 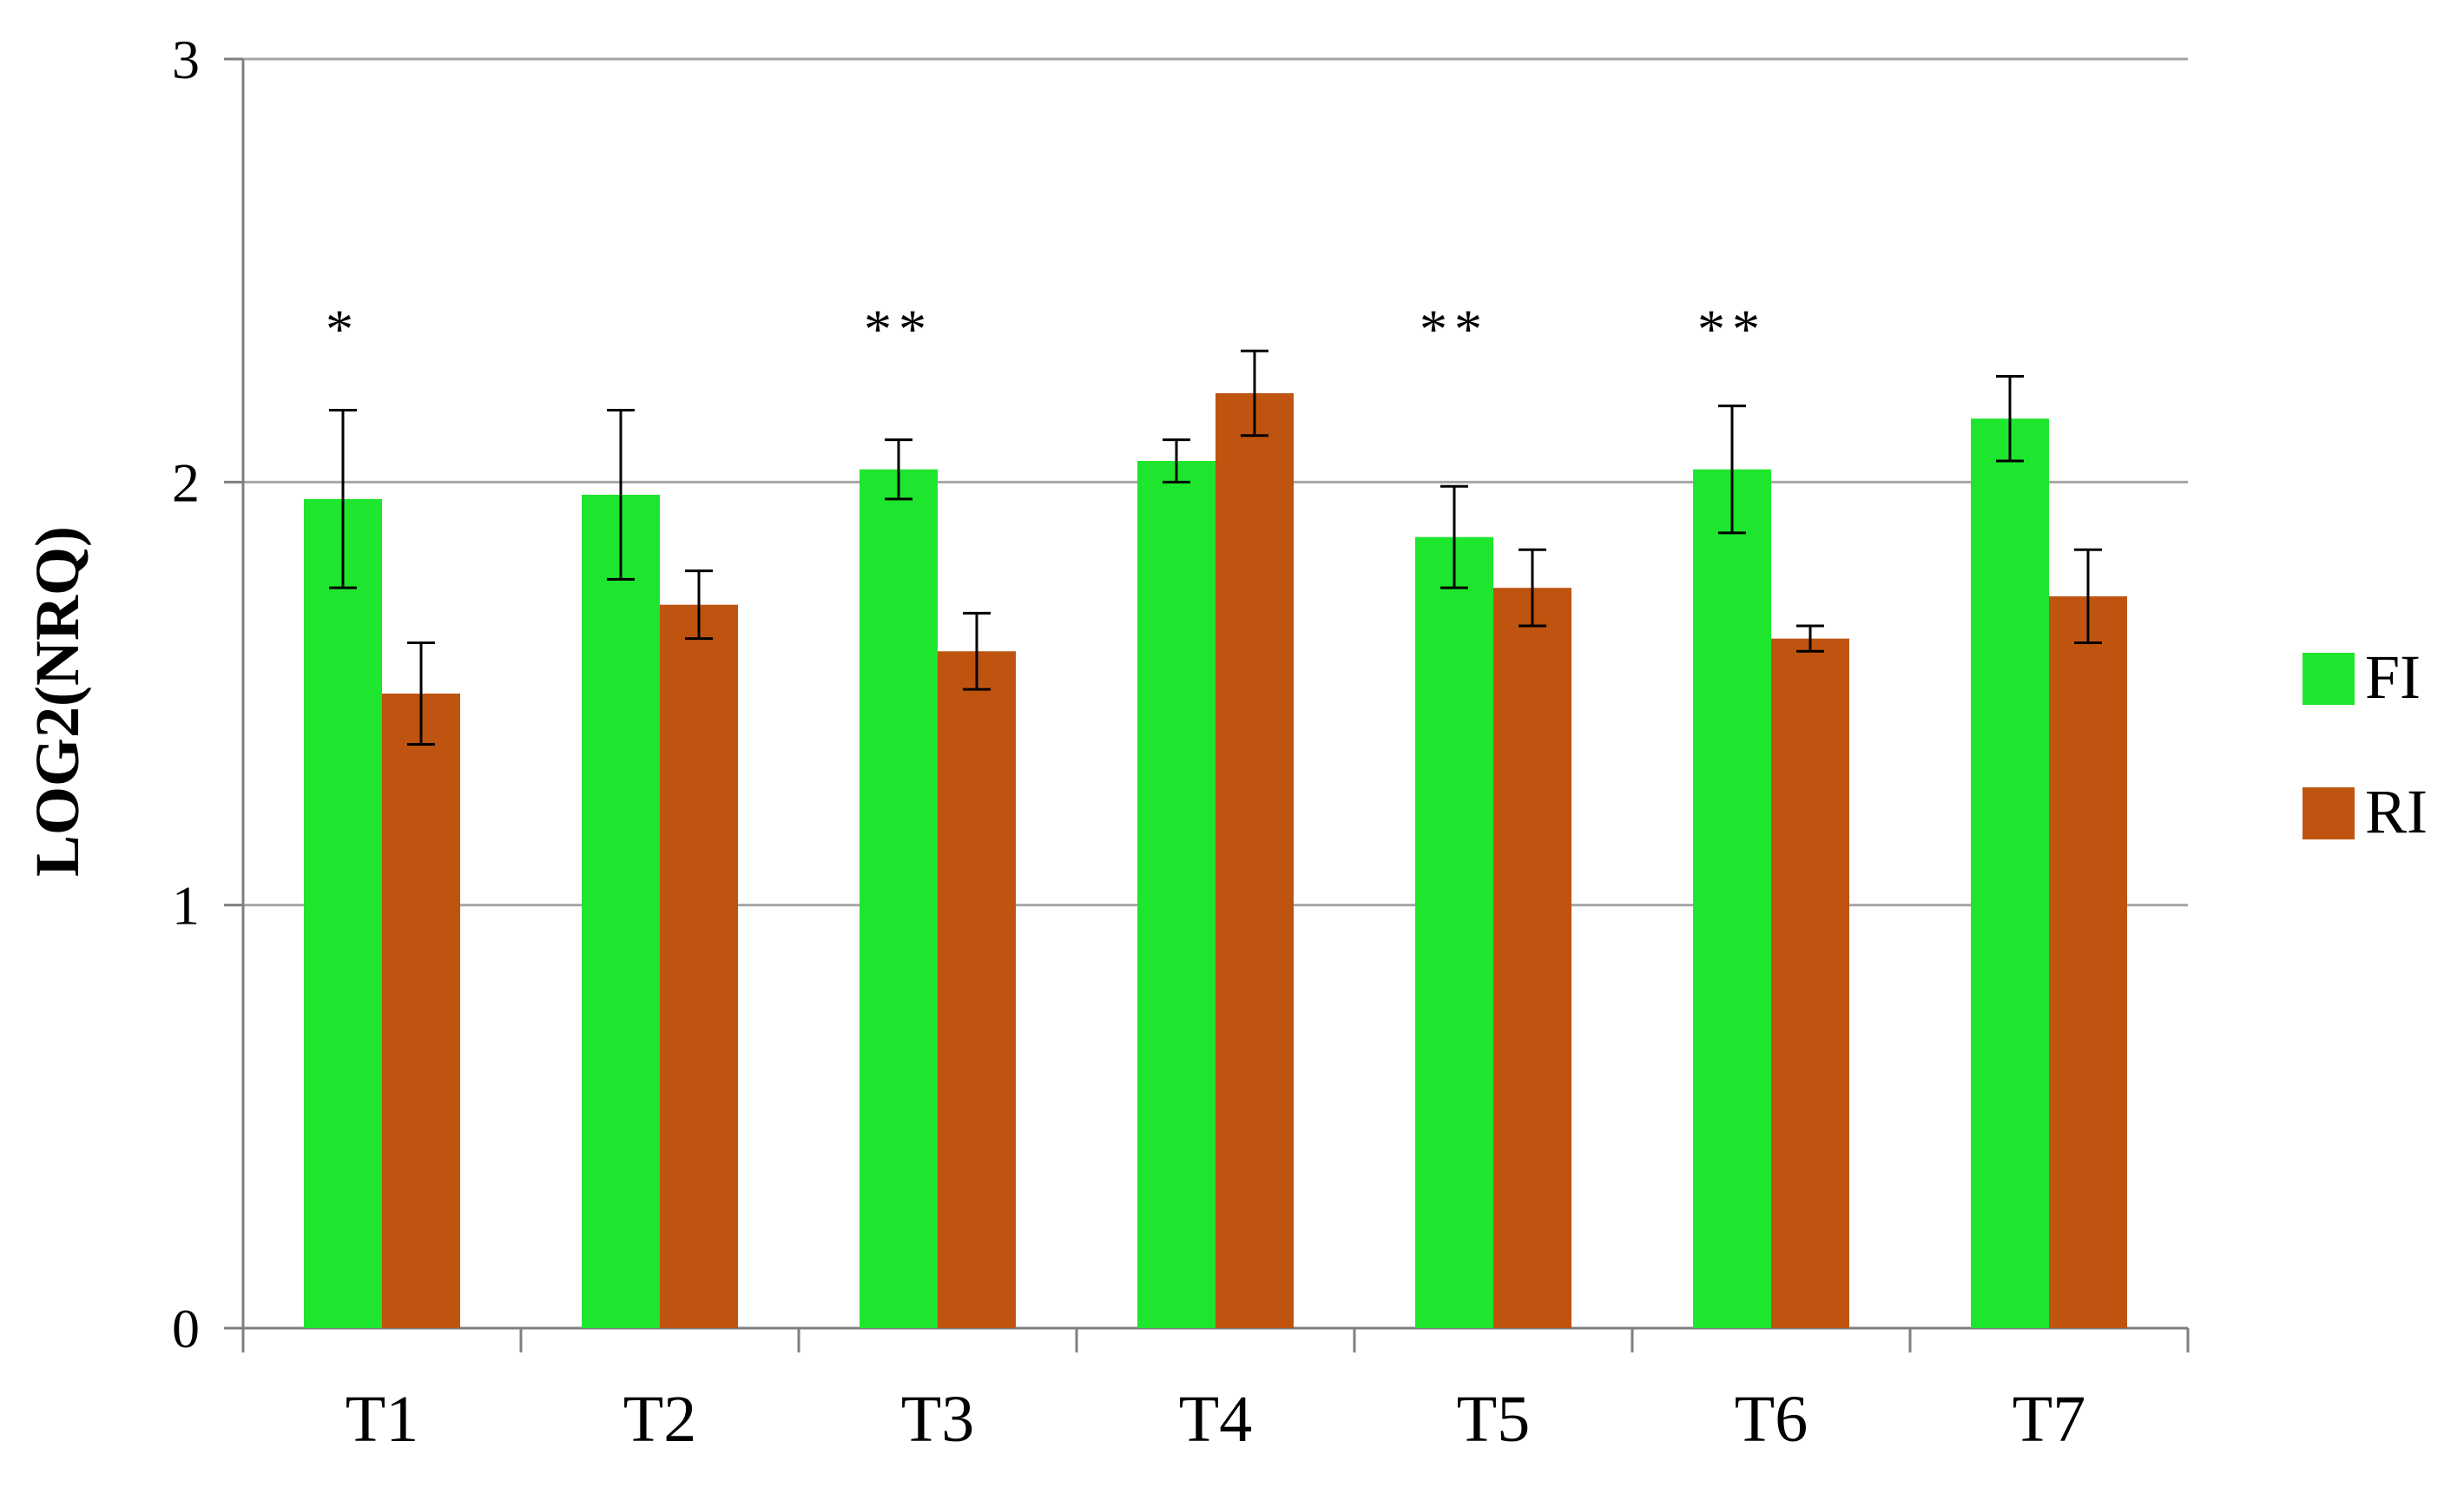 I want to click on bar-RI-T7, so click(x=2088, y=961).